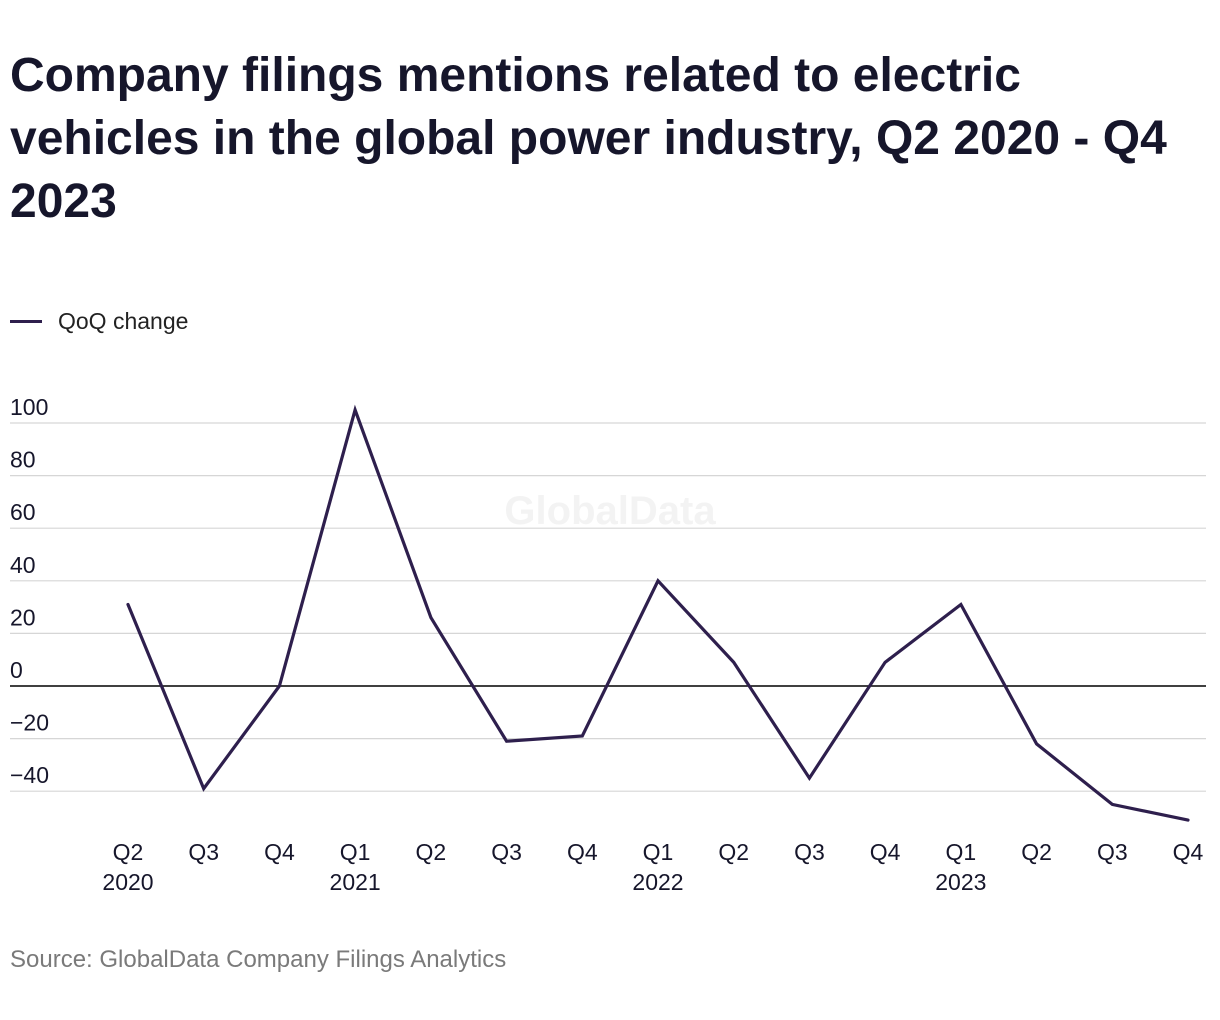 This screenshot has width=1220, height=1020. I want to click on x-tick-year-label: 2022, so click(657, 882).